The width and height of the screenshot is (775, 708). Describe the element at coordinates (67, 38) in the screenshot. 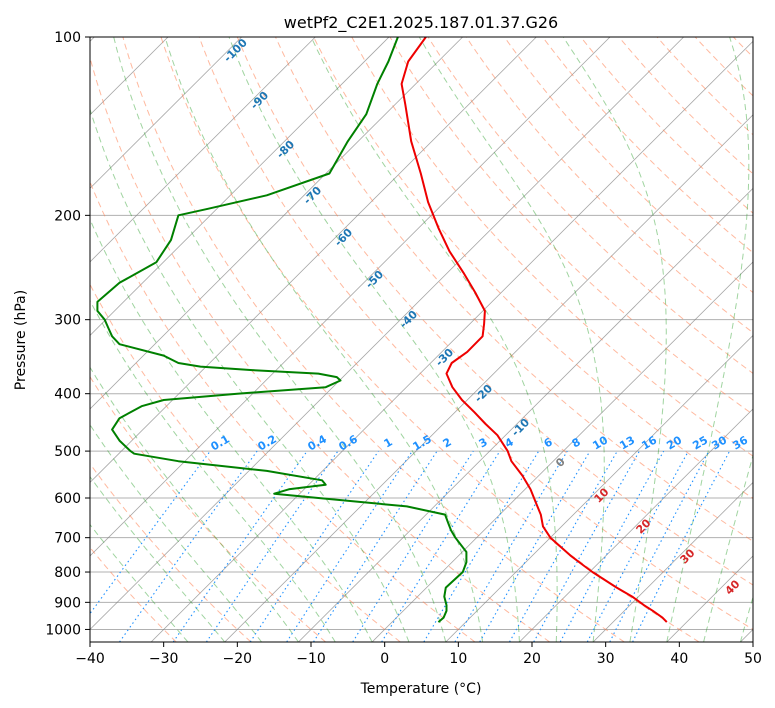

I see `y-tick-label: 100` at that location.